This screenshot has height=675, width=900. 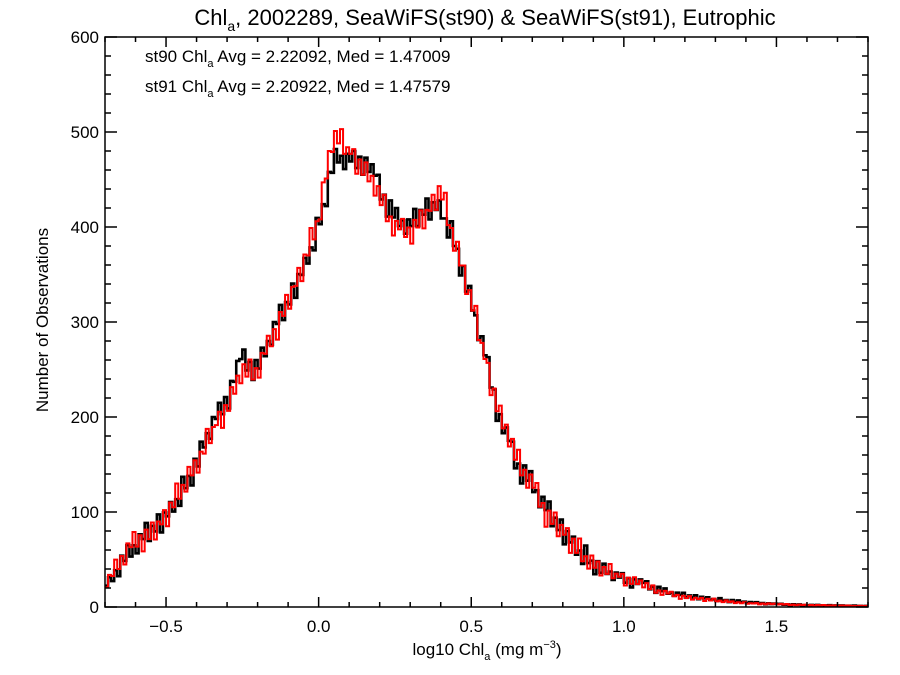 I want to click on x-tick-label: 0.5, so click(x=471, y=626).